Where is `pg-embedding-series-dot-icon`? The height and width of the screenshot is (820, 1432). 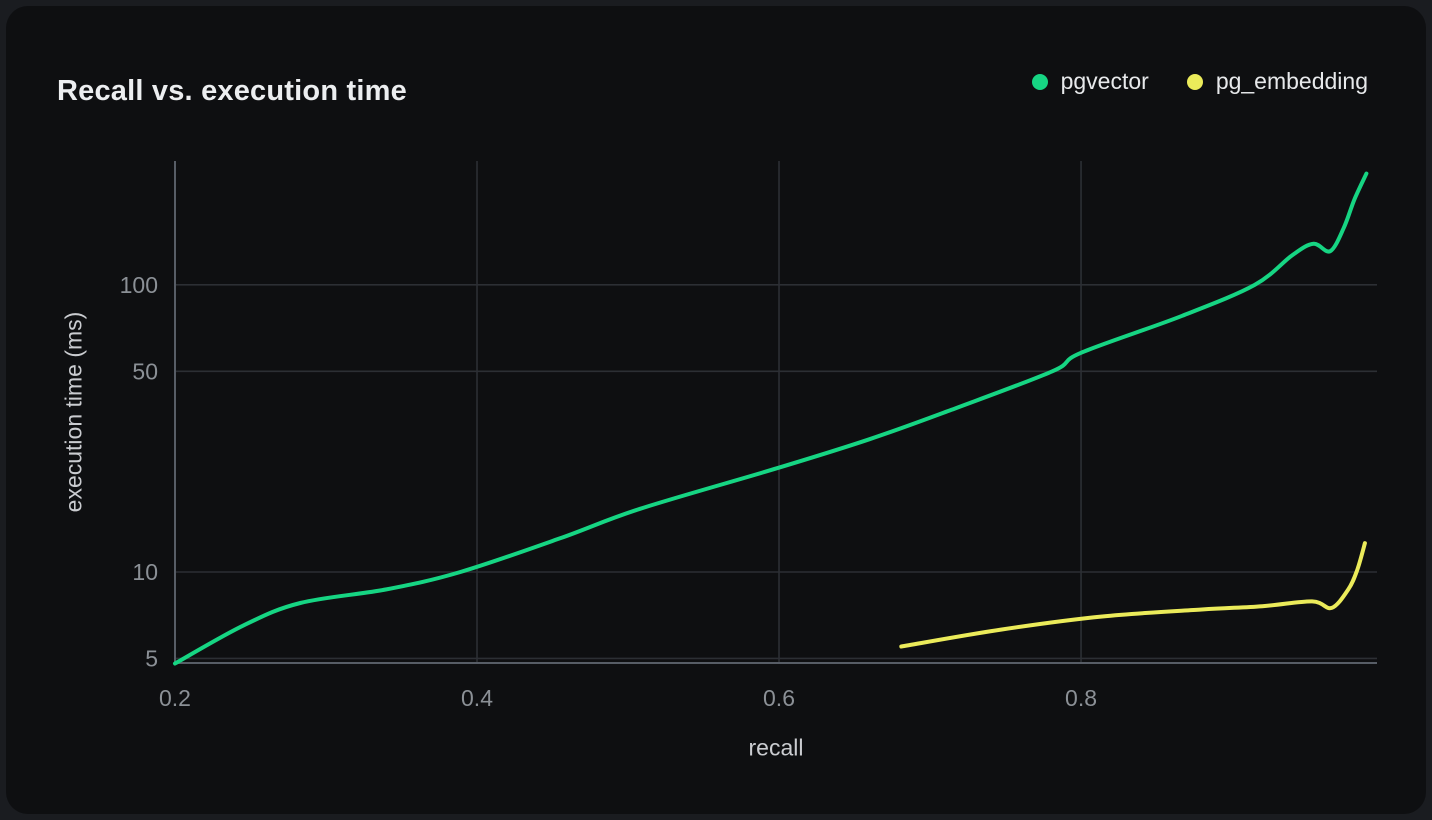 pg-embedding-series-dot-icon is located at coordinates (1194, 81).